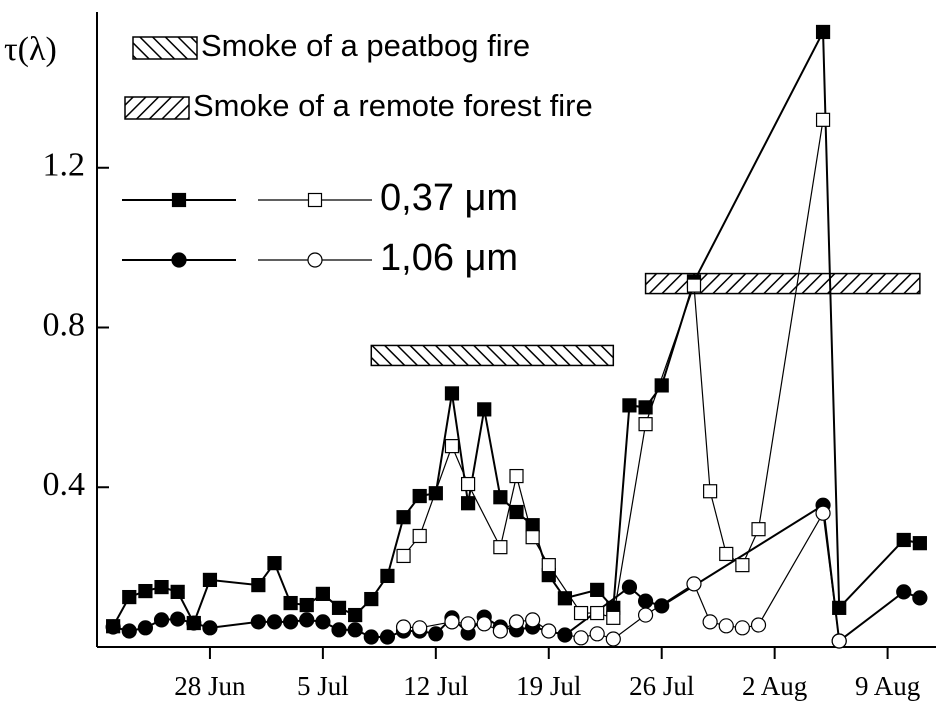 This screenshot has height=713, width=941. I want to click on x-tick-label: 28 Jun, so click(210, 686).